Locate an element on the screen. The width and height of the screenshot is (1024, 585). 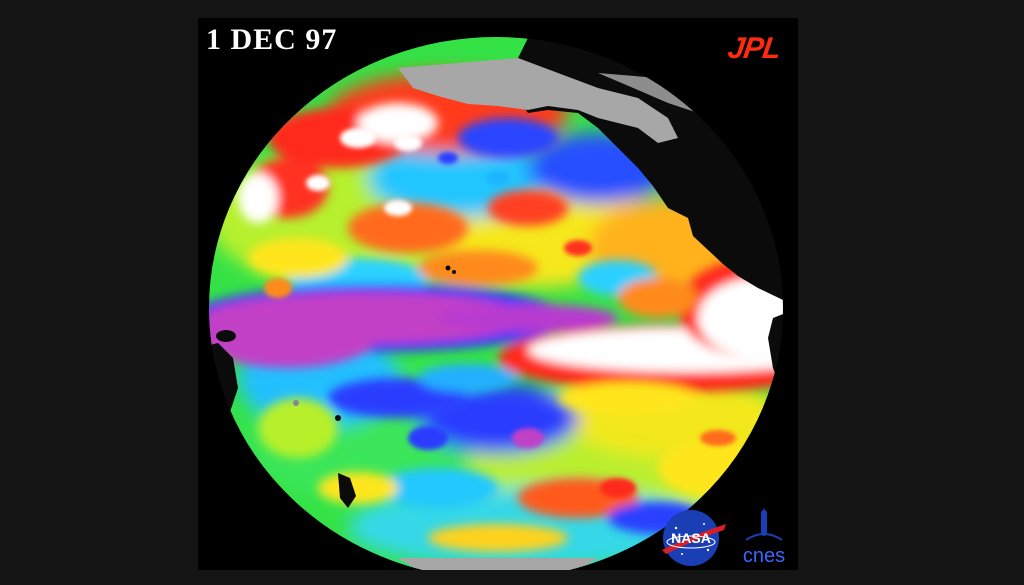
cnes-logo-text: cnes is located at coordinates (764, 556).